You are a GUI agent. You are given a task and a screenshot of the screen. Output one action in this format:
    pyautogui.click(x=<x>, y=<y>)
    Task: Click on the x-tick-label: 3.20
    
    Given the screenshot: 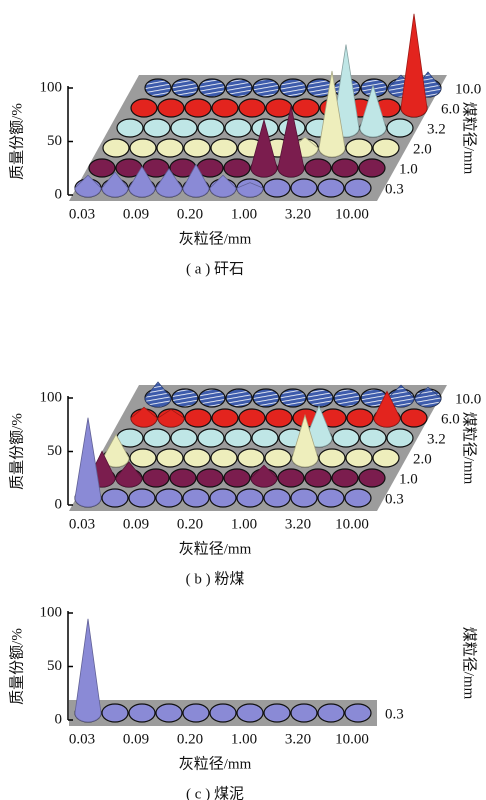 What is the action you would take?
    pyautogui.click(x=298, y=524)
    